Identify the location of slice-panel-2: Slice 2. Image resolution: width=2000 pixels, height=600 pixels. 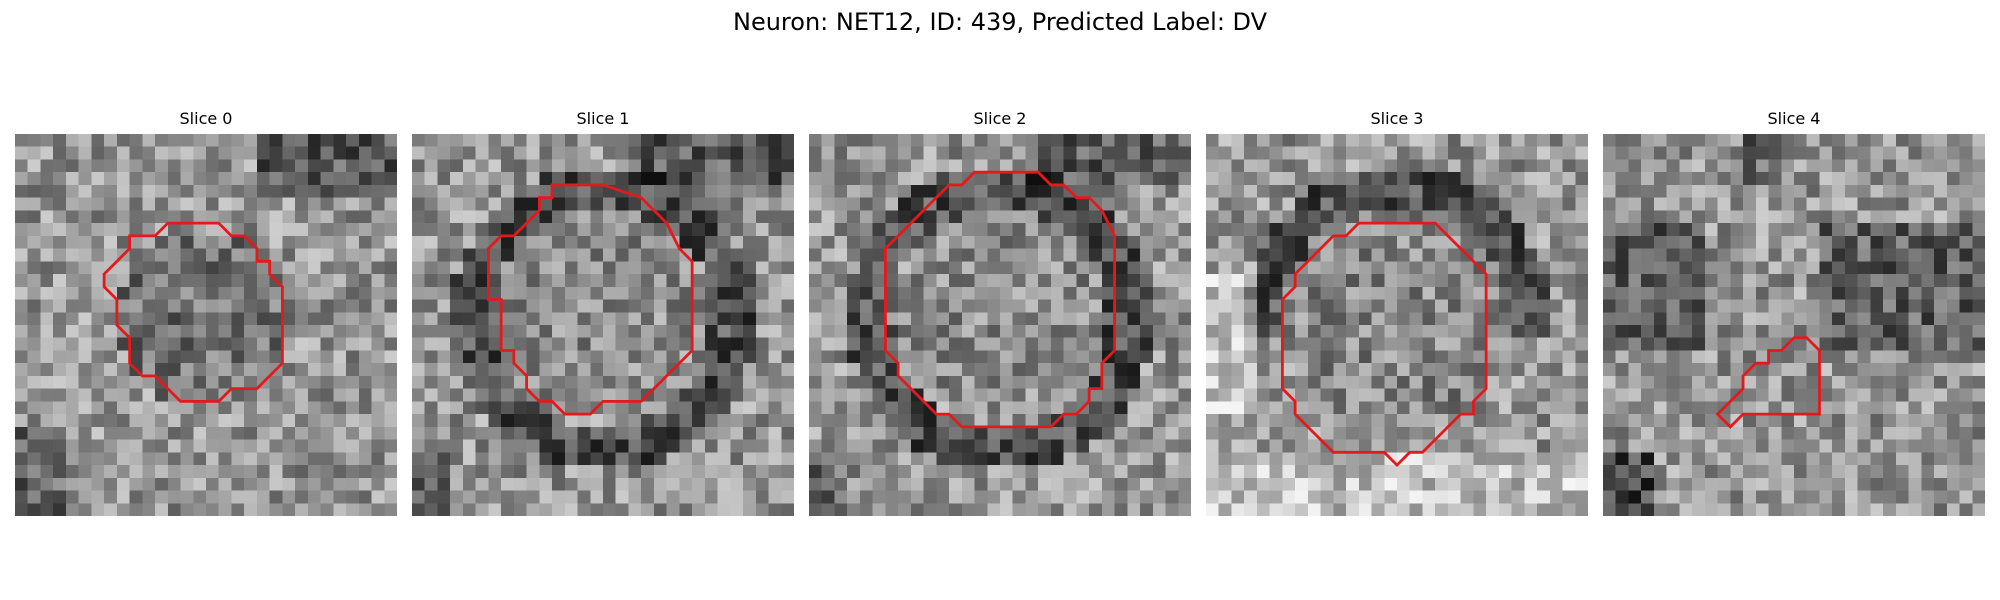
(1000, 312).